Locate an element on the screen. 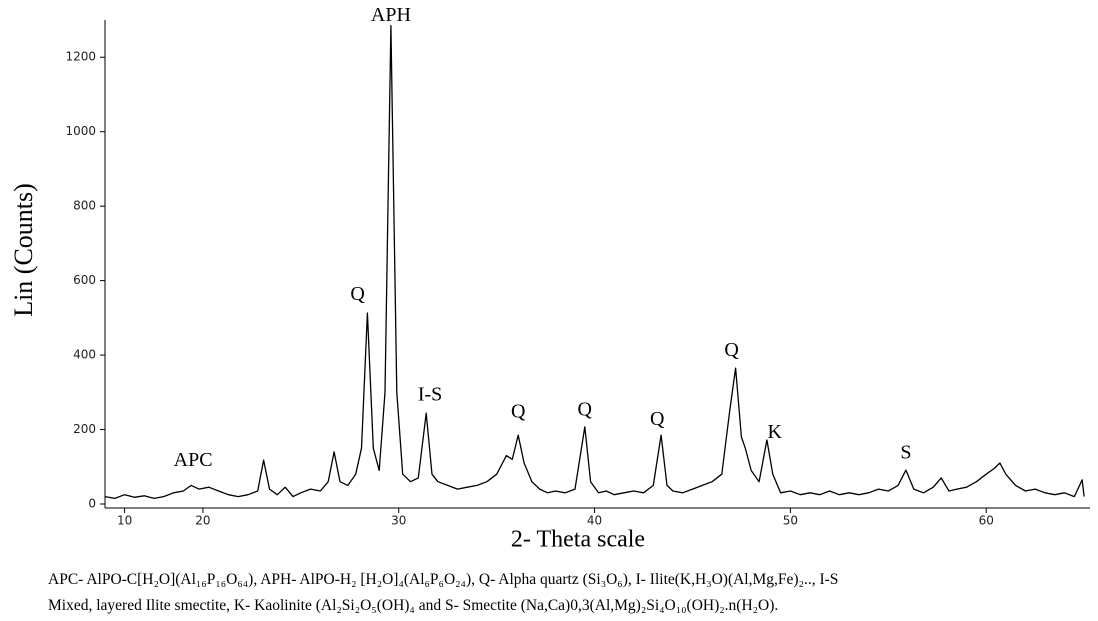 Image resolution: width=1098 pixels, height=621 pixels. x-axis-label: 2- Theta scale is located at coordinates (578, 540).